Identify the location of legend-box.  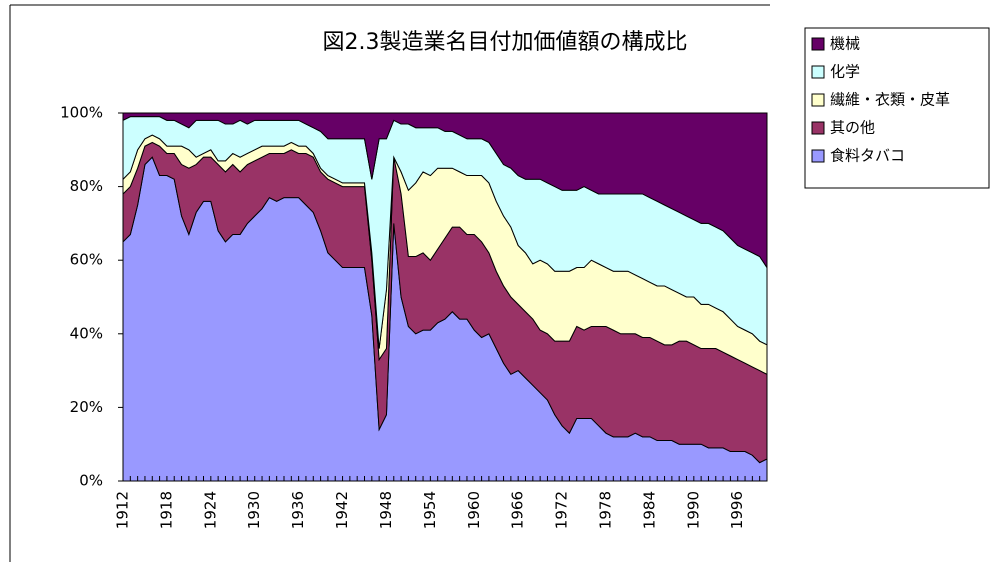
(897, 108).